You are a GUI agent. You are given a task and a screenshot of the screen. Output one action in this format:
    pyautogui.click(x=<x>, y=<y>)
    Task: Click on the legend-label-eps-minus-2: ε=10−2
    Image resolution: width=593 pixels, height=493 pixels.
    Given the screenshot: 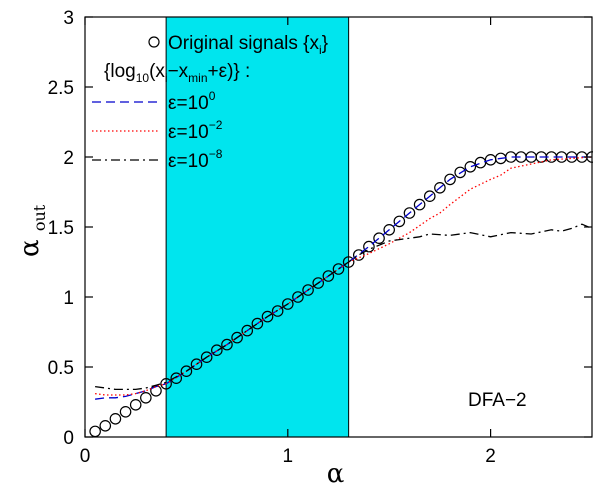 What is the action you would take?
    pyautogui.click(x=195, y=130)
    